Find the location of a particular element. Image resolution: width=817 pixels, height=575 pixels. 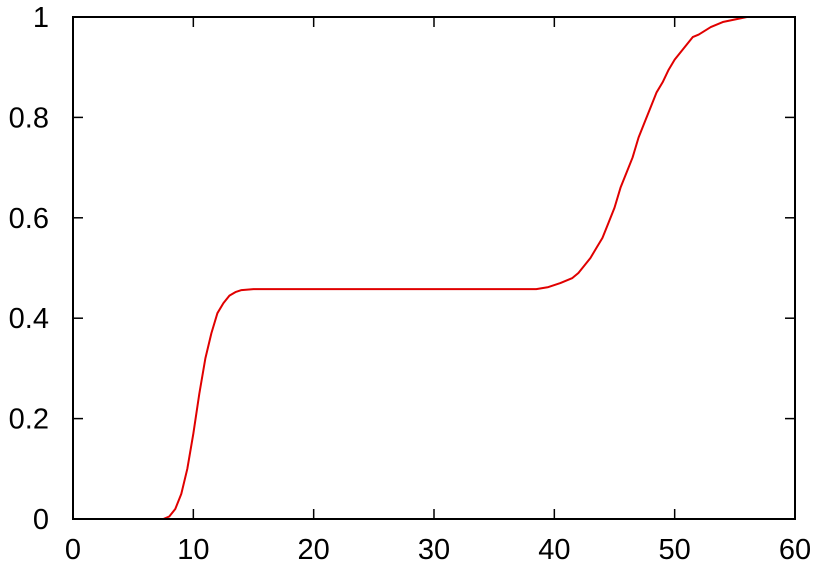

y-tick-label: 0.2 is located at coordinates (29, 420).